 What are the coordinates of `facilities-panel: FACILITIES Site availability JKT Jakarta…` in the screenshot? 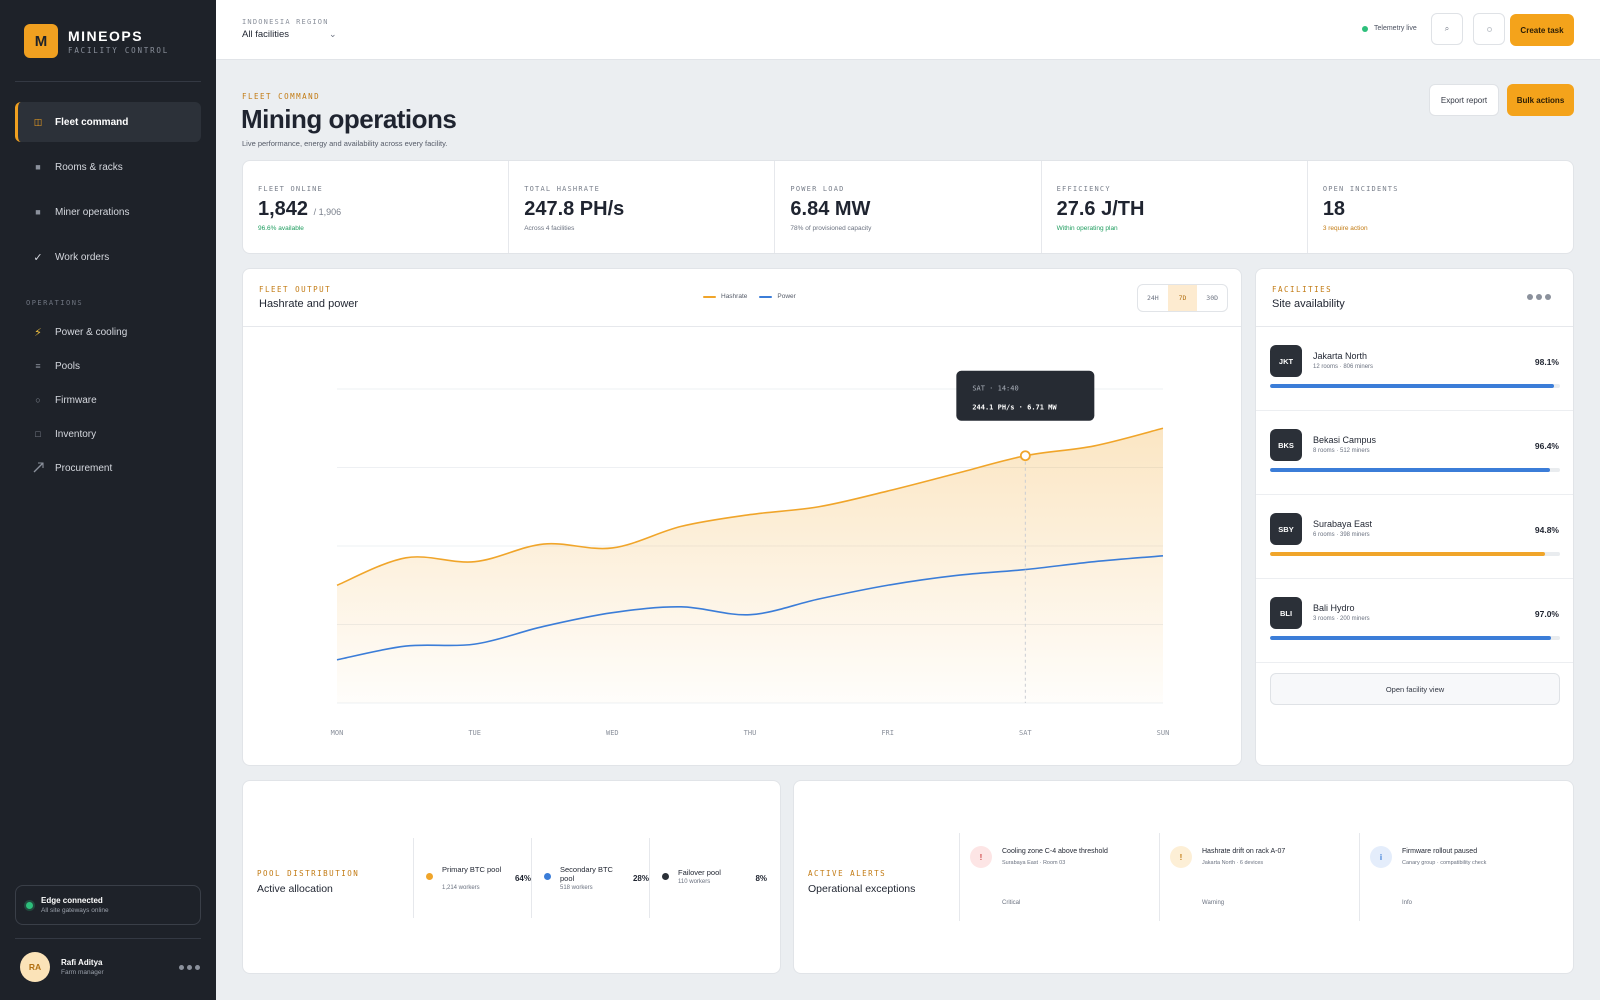 It's located at (1414, 517).